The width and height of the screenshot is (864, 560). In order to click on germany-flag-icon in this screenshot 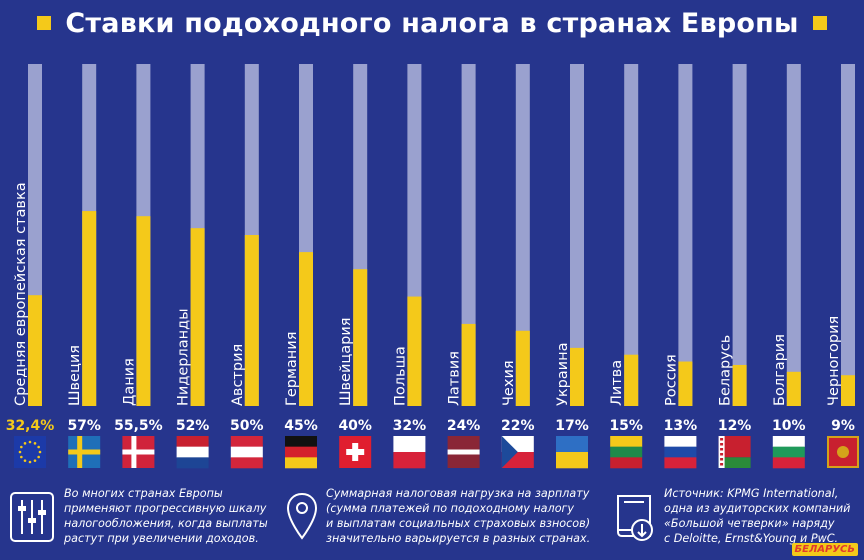, I will do `click(301, 452)`.